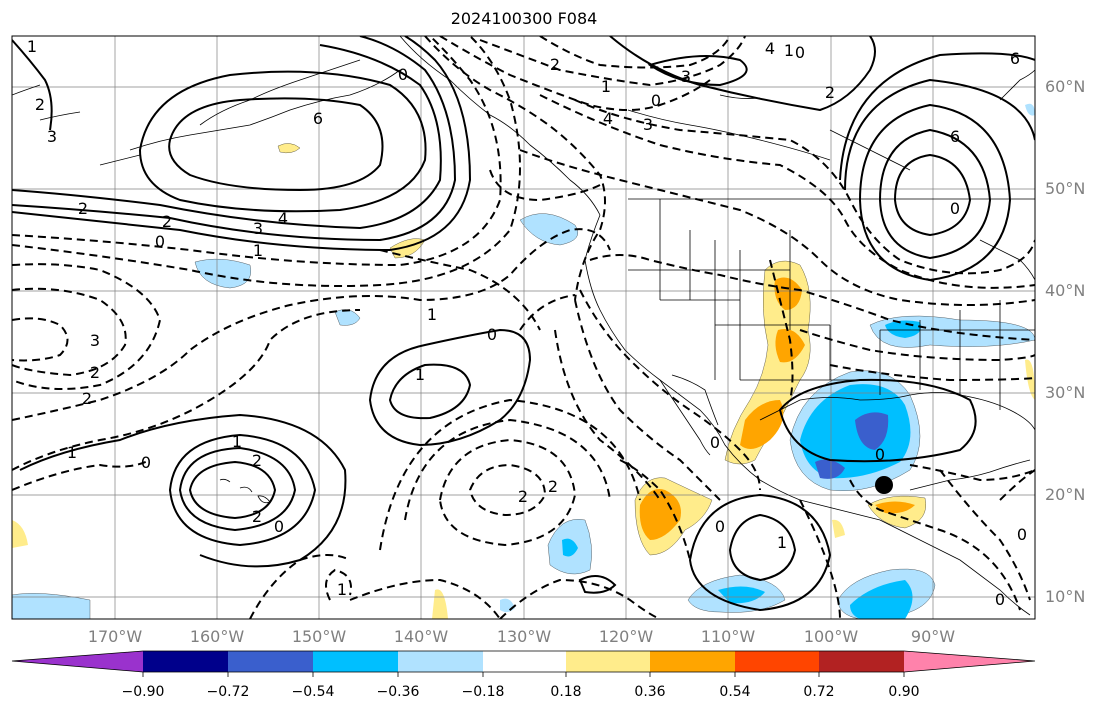 This screenshot has height=712, width=1105. I want to click on shade-orange-3c, so click(762, 424).